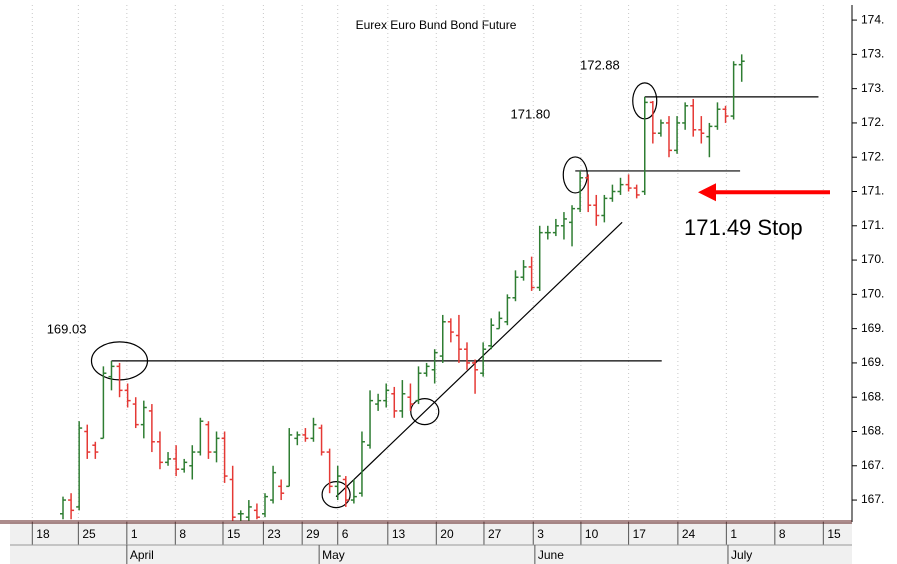 The width and height of the screenshot is (897, 564). I want to click on level-label: 172.88, so click(600, 64).